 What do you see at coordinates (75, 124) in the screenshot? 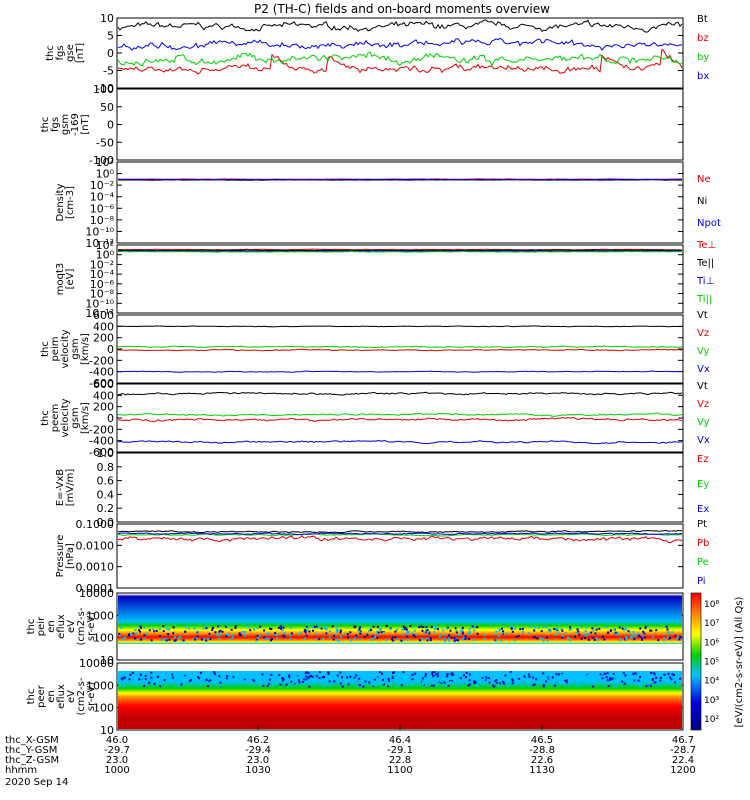
I see `y-axis-label: -169` at bounding box center [75, 124].